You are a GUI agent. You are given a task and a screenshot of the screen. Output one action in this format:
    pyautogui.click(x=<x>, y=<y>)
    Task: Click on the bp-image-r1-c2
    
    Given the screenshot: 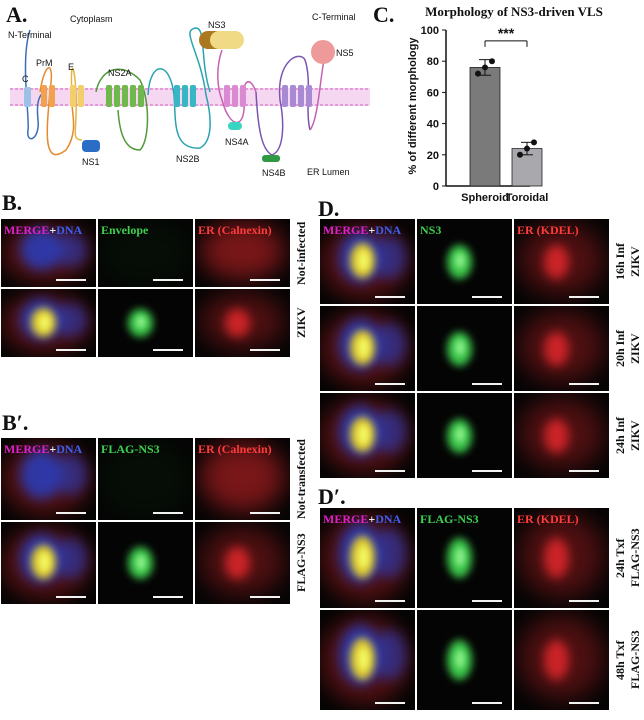 What is the action you would take?
    pyautogui.click(x=242, y=563)
    